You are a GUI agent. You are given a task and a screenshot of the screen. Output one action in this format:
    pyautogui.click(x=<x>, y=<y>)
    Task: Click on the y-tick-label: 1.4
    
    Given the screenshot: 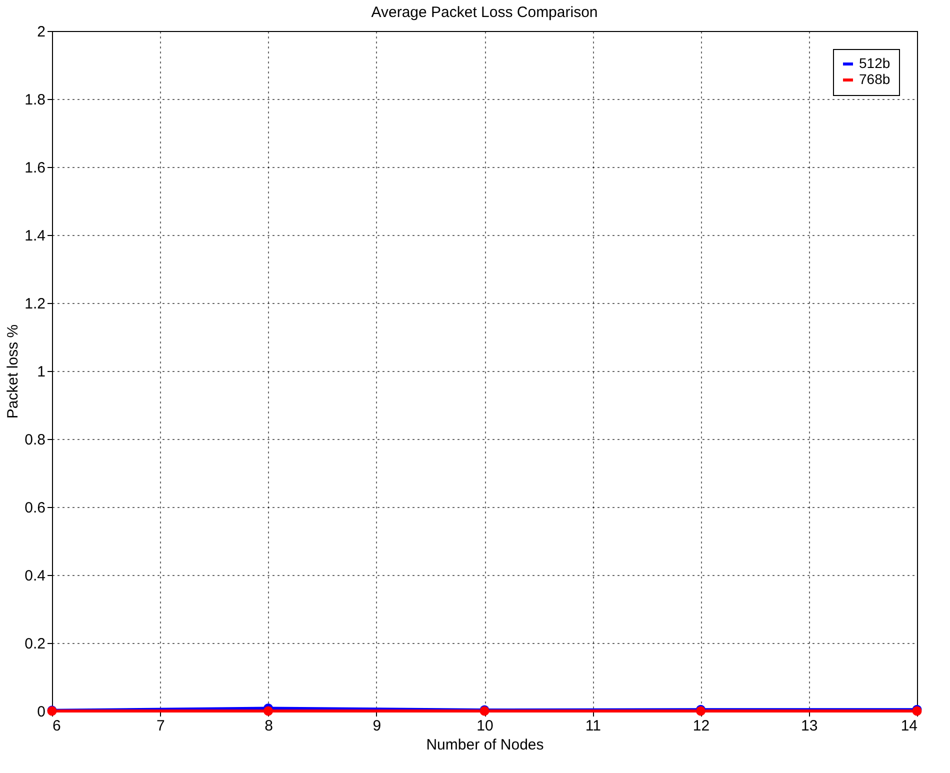 What is the action you would take?
    pyautogui.click(x=35, y=236)
    